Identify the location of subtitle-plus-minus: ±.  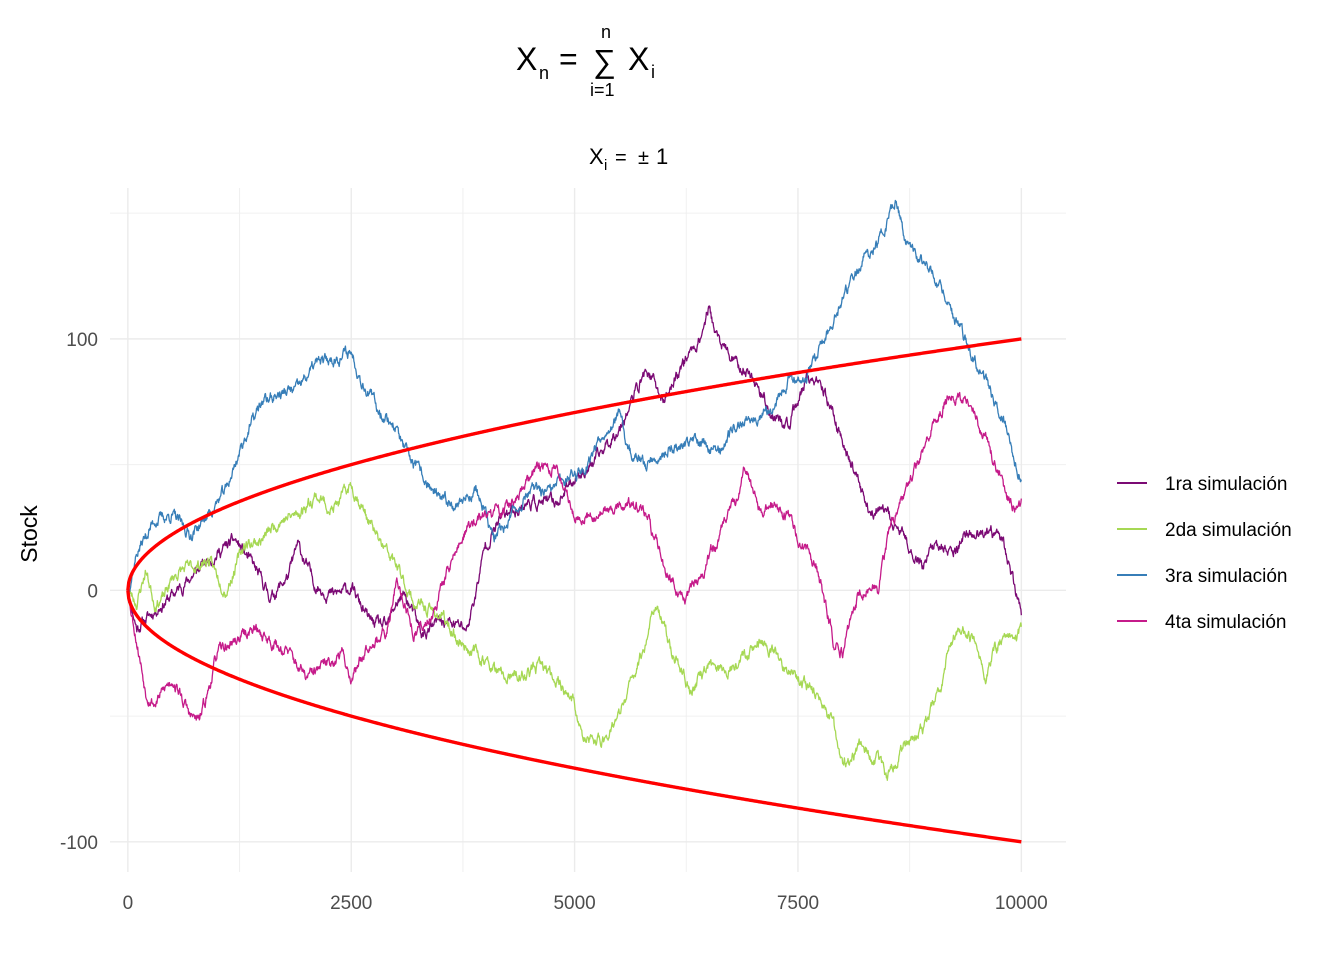
(643, 158).